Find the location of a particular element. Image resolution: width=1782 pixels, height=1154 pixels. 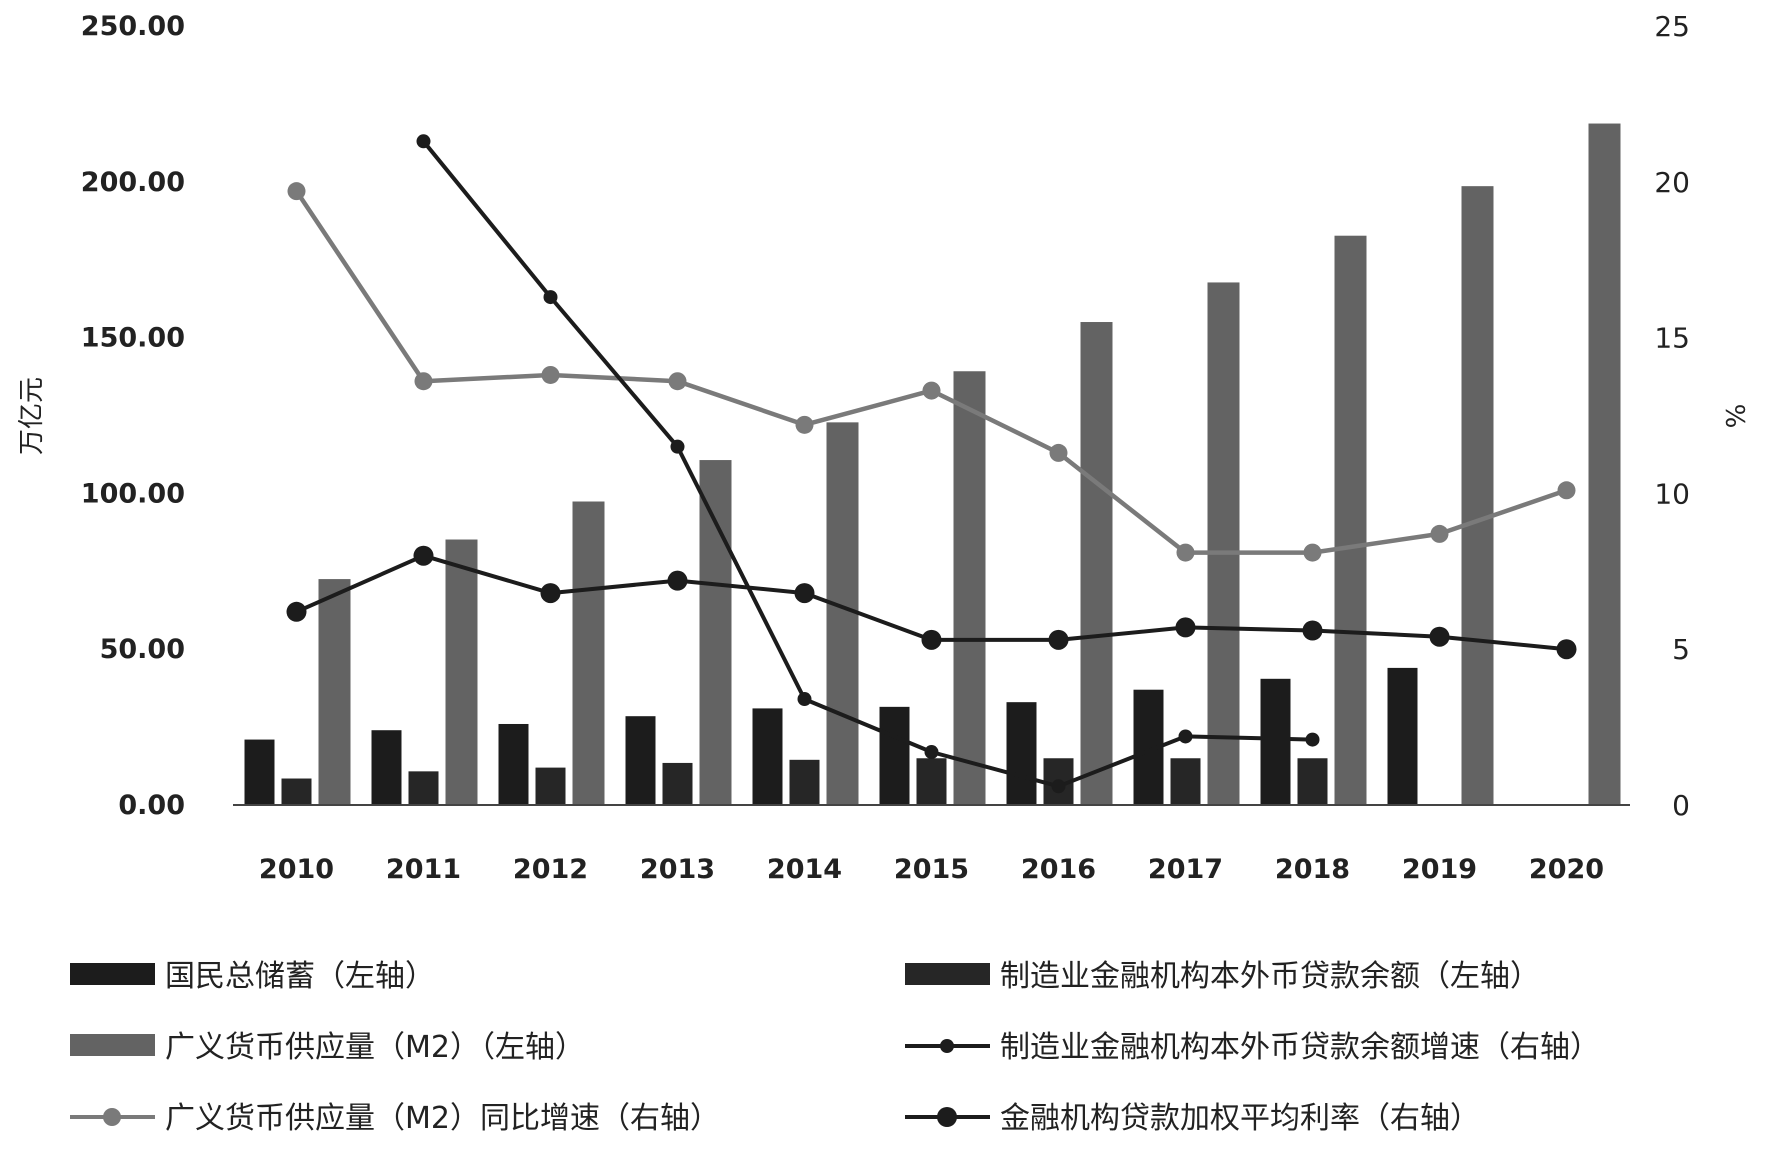

x-tick-label: 2010 is located at coordinates (296, 869).